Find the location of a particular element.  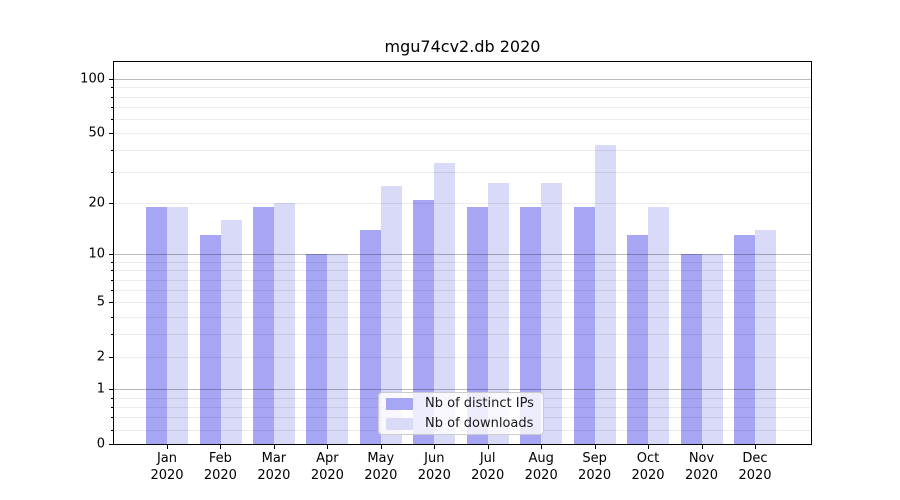

bar-nb-of-downloads-sep is located at coordinates (605, 294).